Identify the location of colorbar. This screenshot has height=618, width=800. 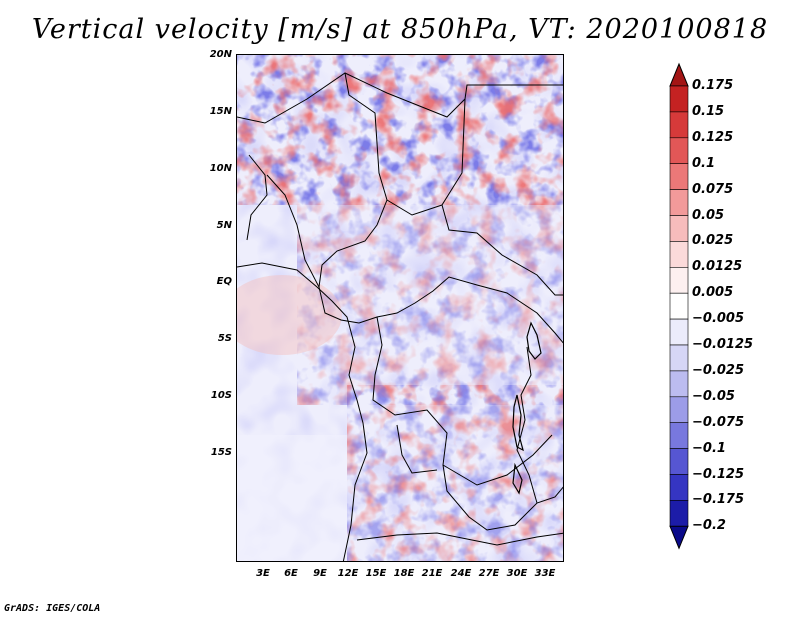
(679, 306).